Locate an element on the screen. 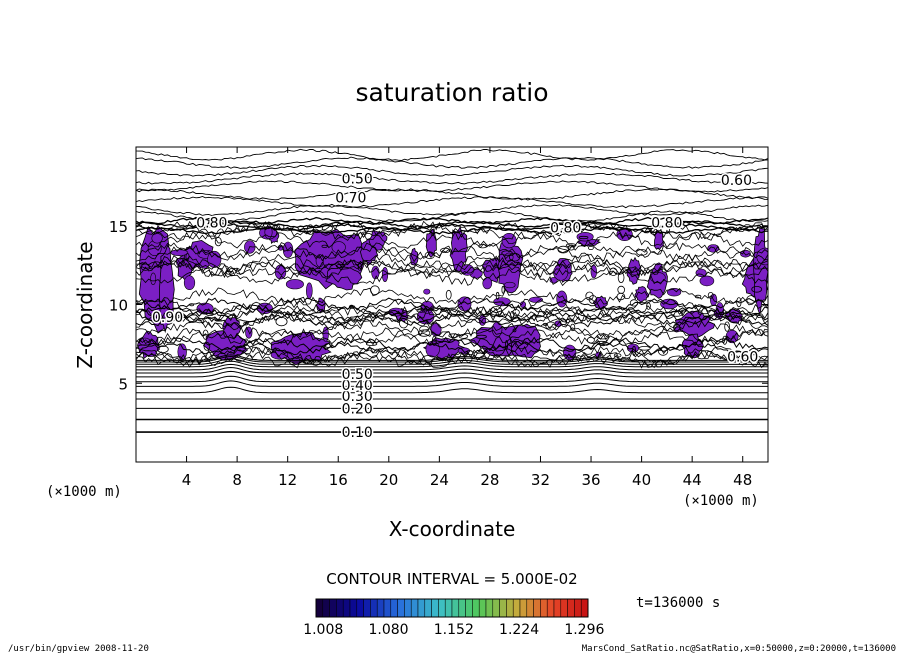  x-tick-label: 16 is located at coordinates (338, 480).